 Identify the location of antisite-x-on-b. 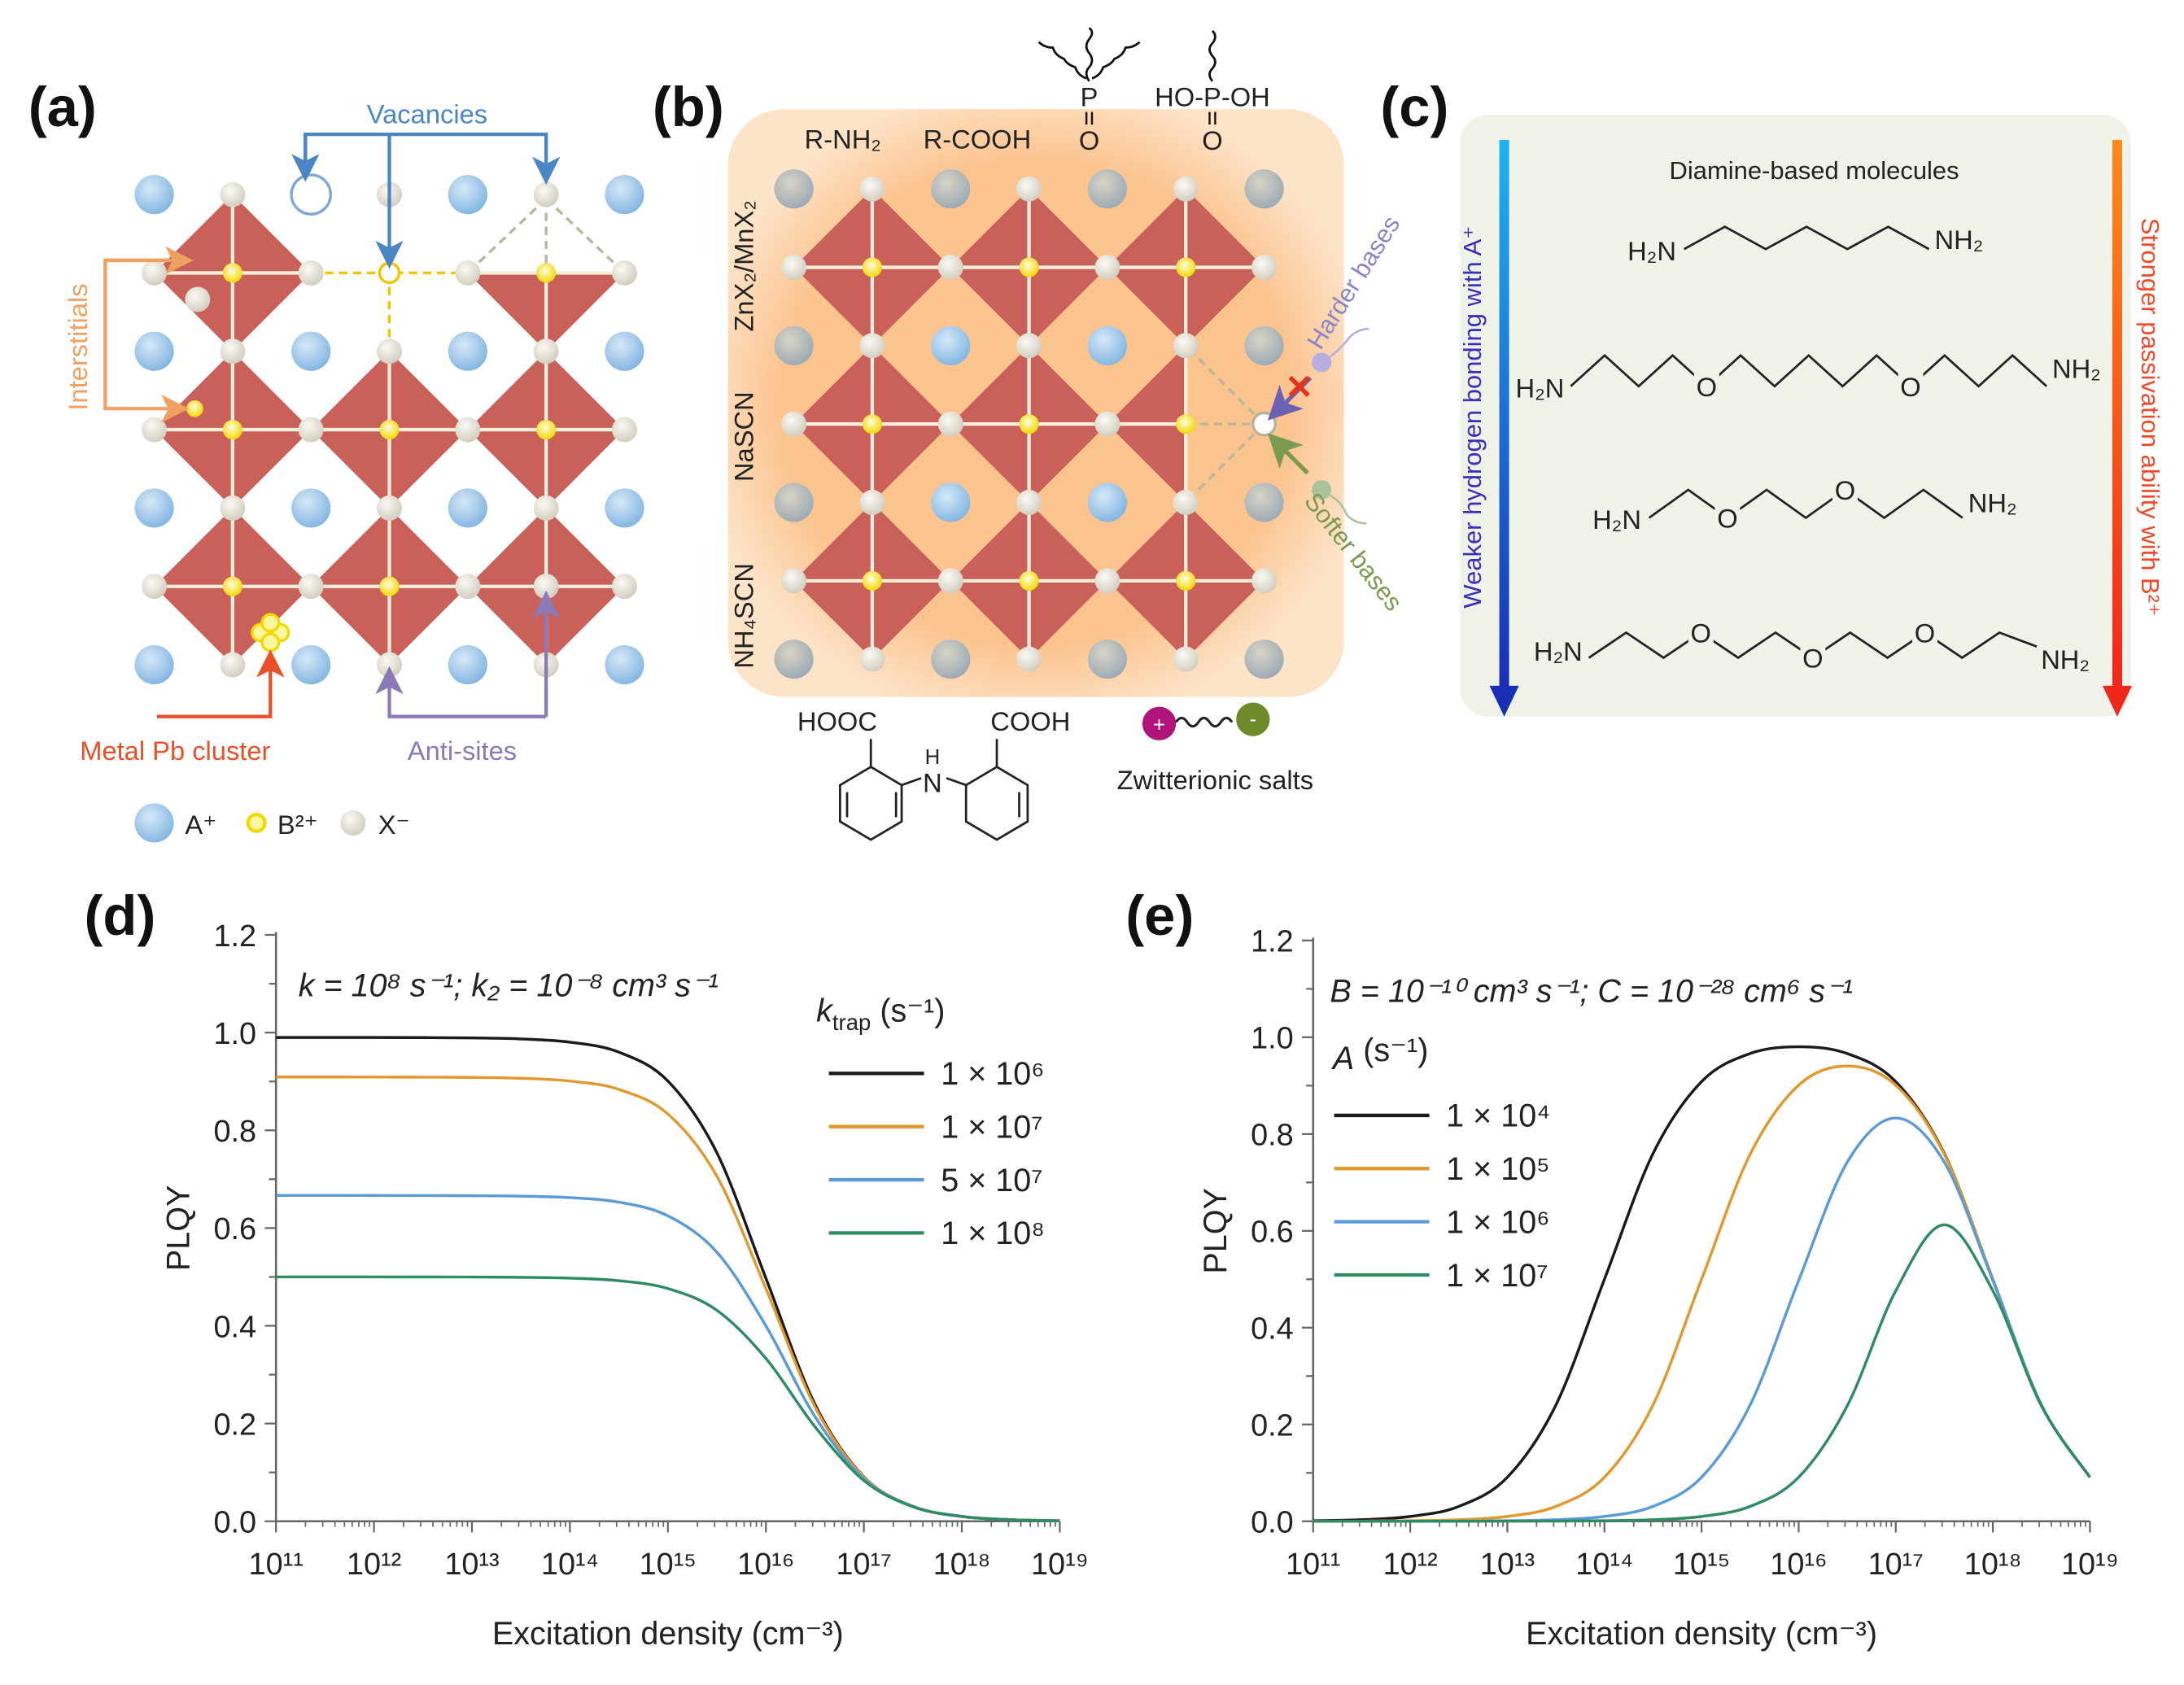
(546, 587).